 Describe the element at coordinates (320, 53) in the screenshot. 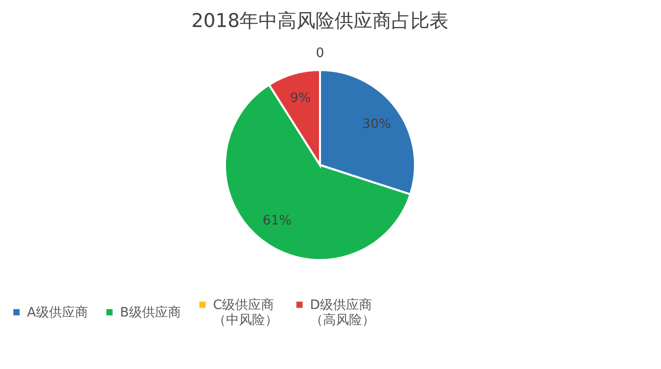

I see `text: 0` at that location.